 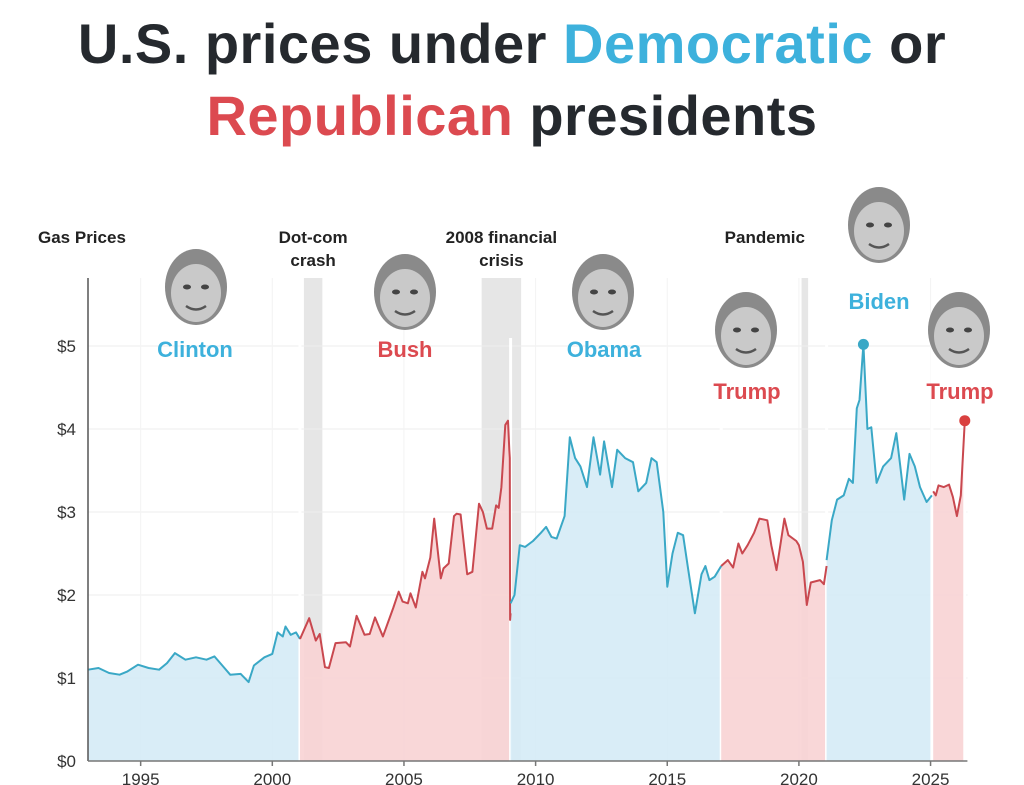 I want to click on y-tick-label: $3, so click(x=66, y=512).